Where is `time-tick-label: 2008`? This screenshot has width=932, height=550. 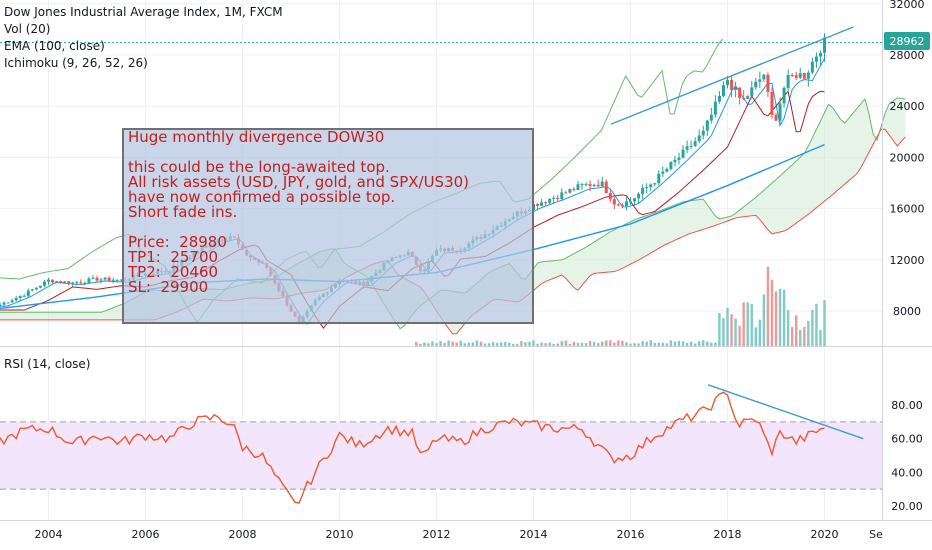 time-tick-label: 2008 is located at coordinates (243, 534).